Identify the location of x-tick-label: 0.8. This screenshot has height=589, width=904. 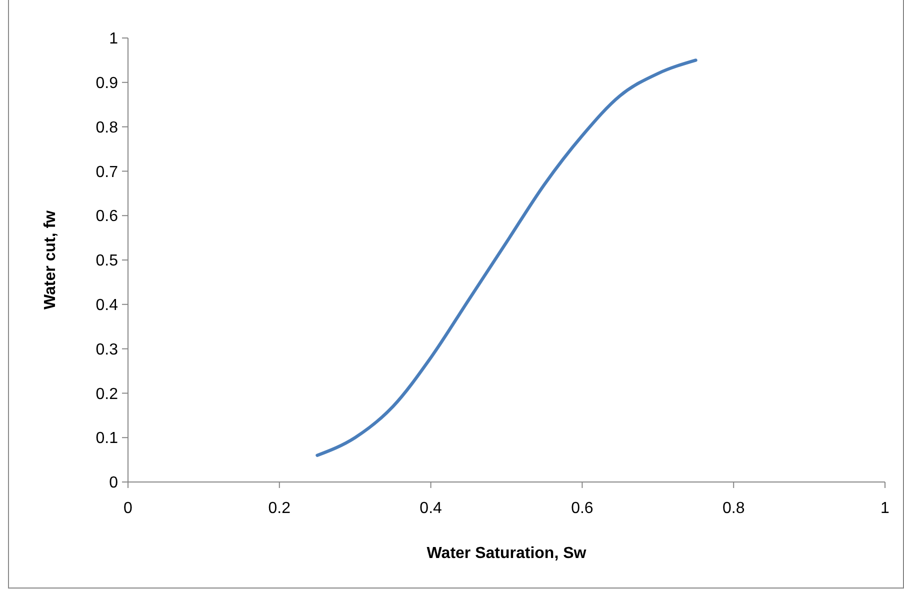
(733, 508).